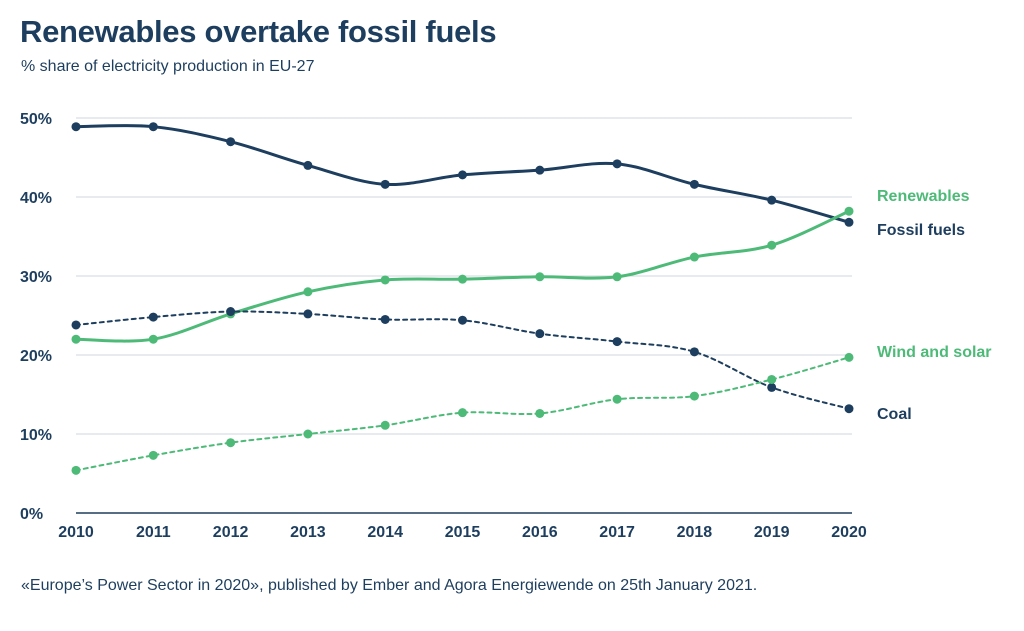 This screenshot has width=1024, height=631. I want to click on y-tick-label: 0%, so click(31, 514).